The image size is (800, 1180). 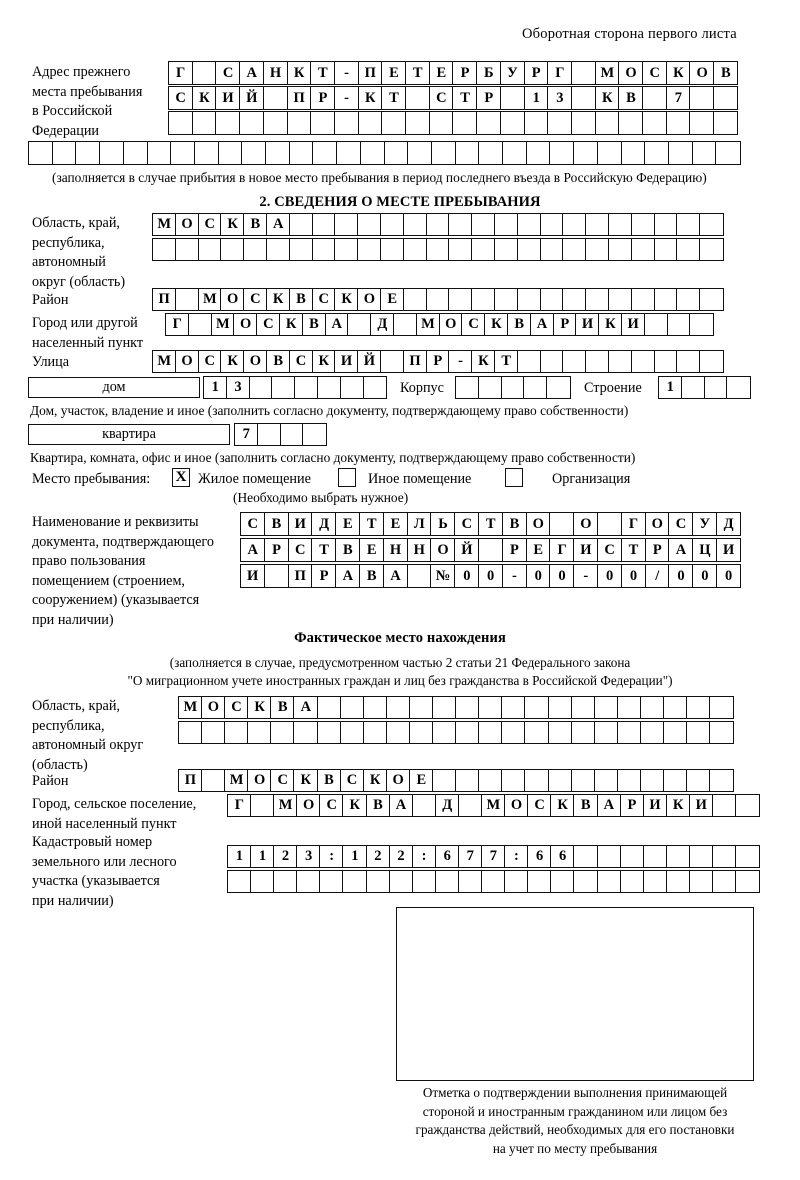 I want to click on char-cell: №, so click(x=443, y=576).